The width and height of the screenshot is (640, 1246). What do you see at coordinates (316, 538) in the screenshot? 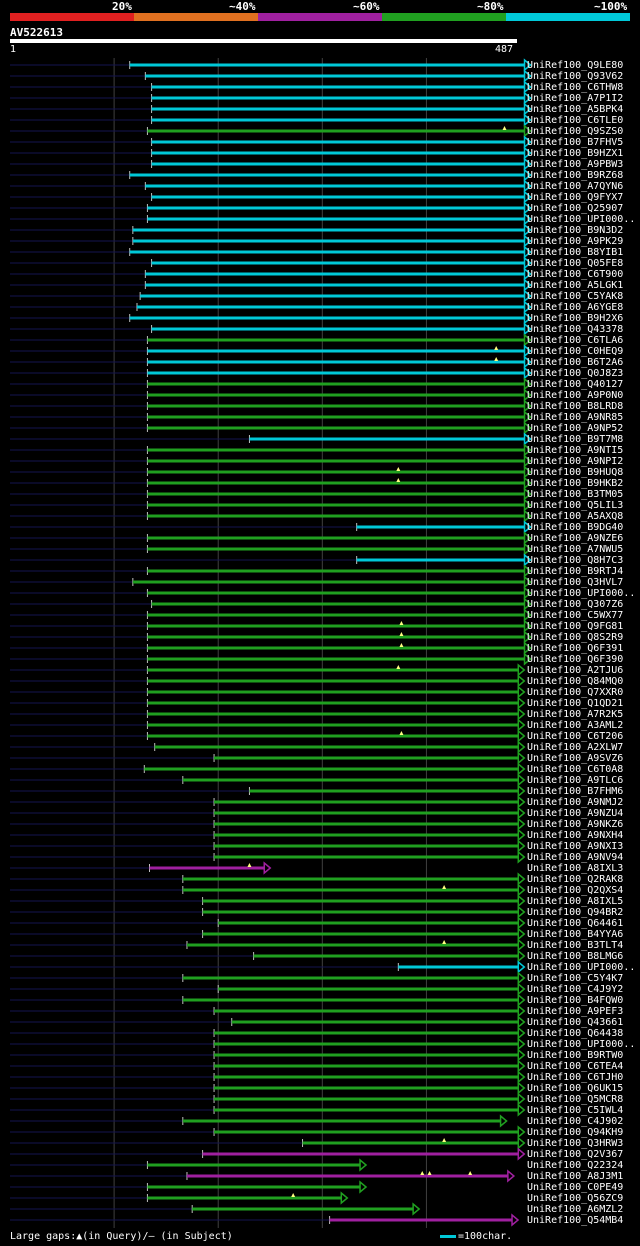
I see `hit-row: UniRef100_A9NZE6` at bounding box center [316, 538].